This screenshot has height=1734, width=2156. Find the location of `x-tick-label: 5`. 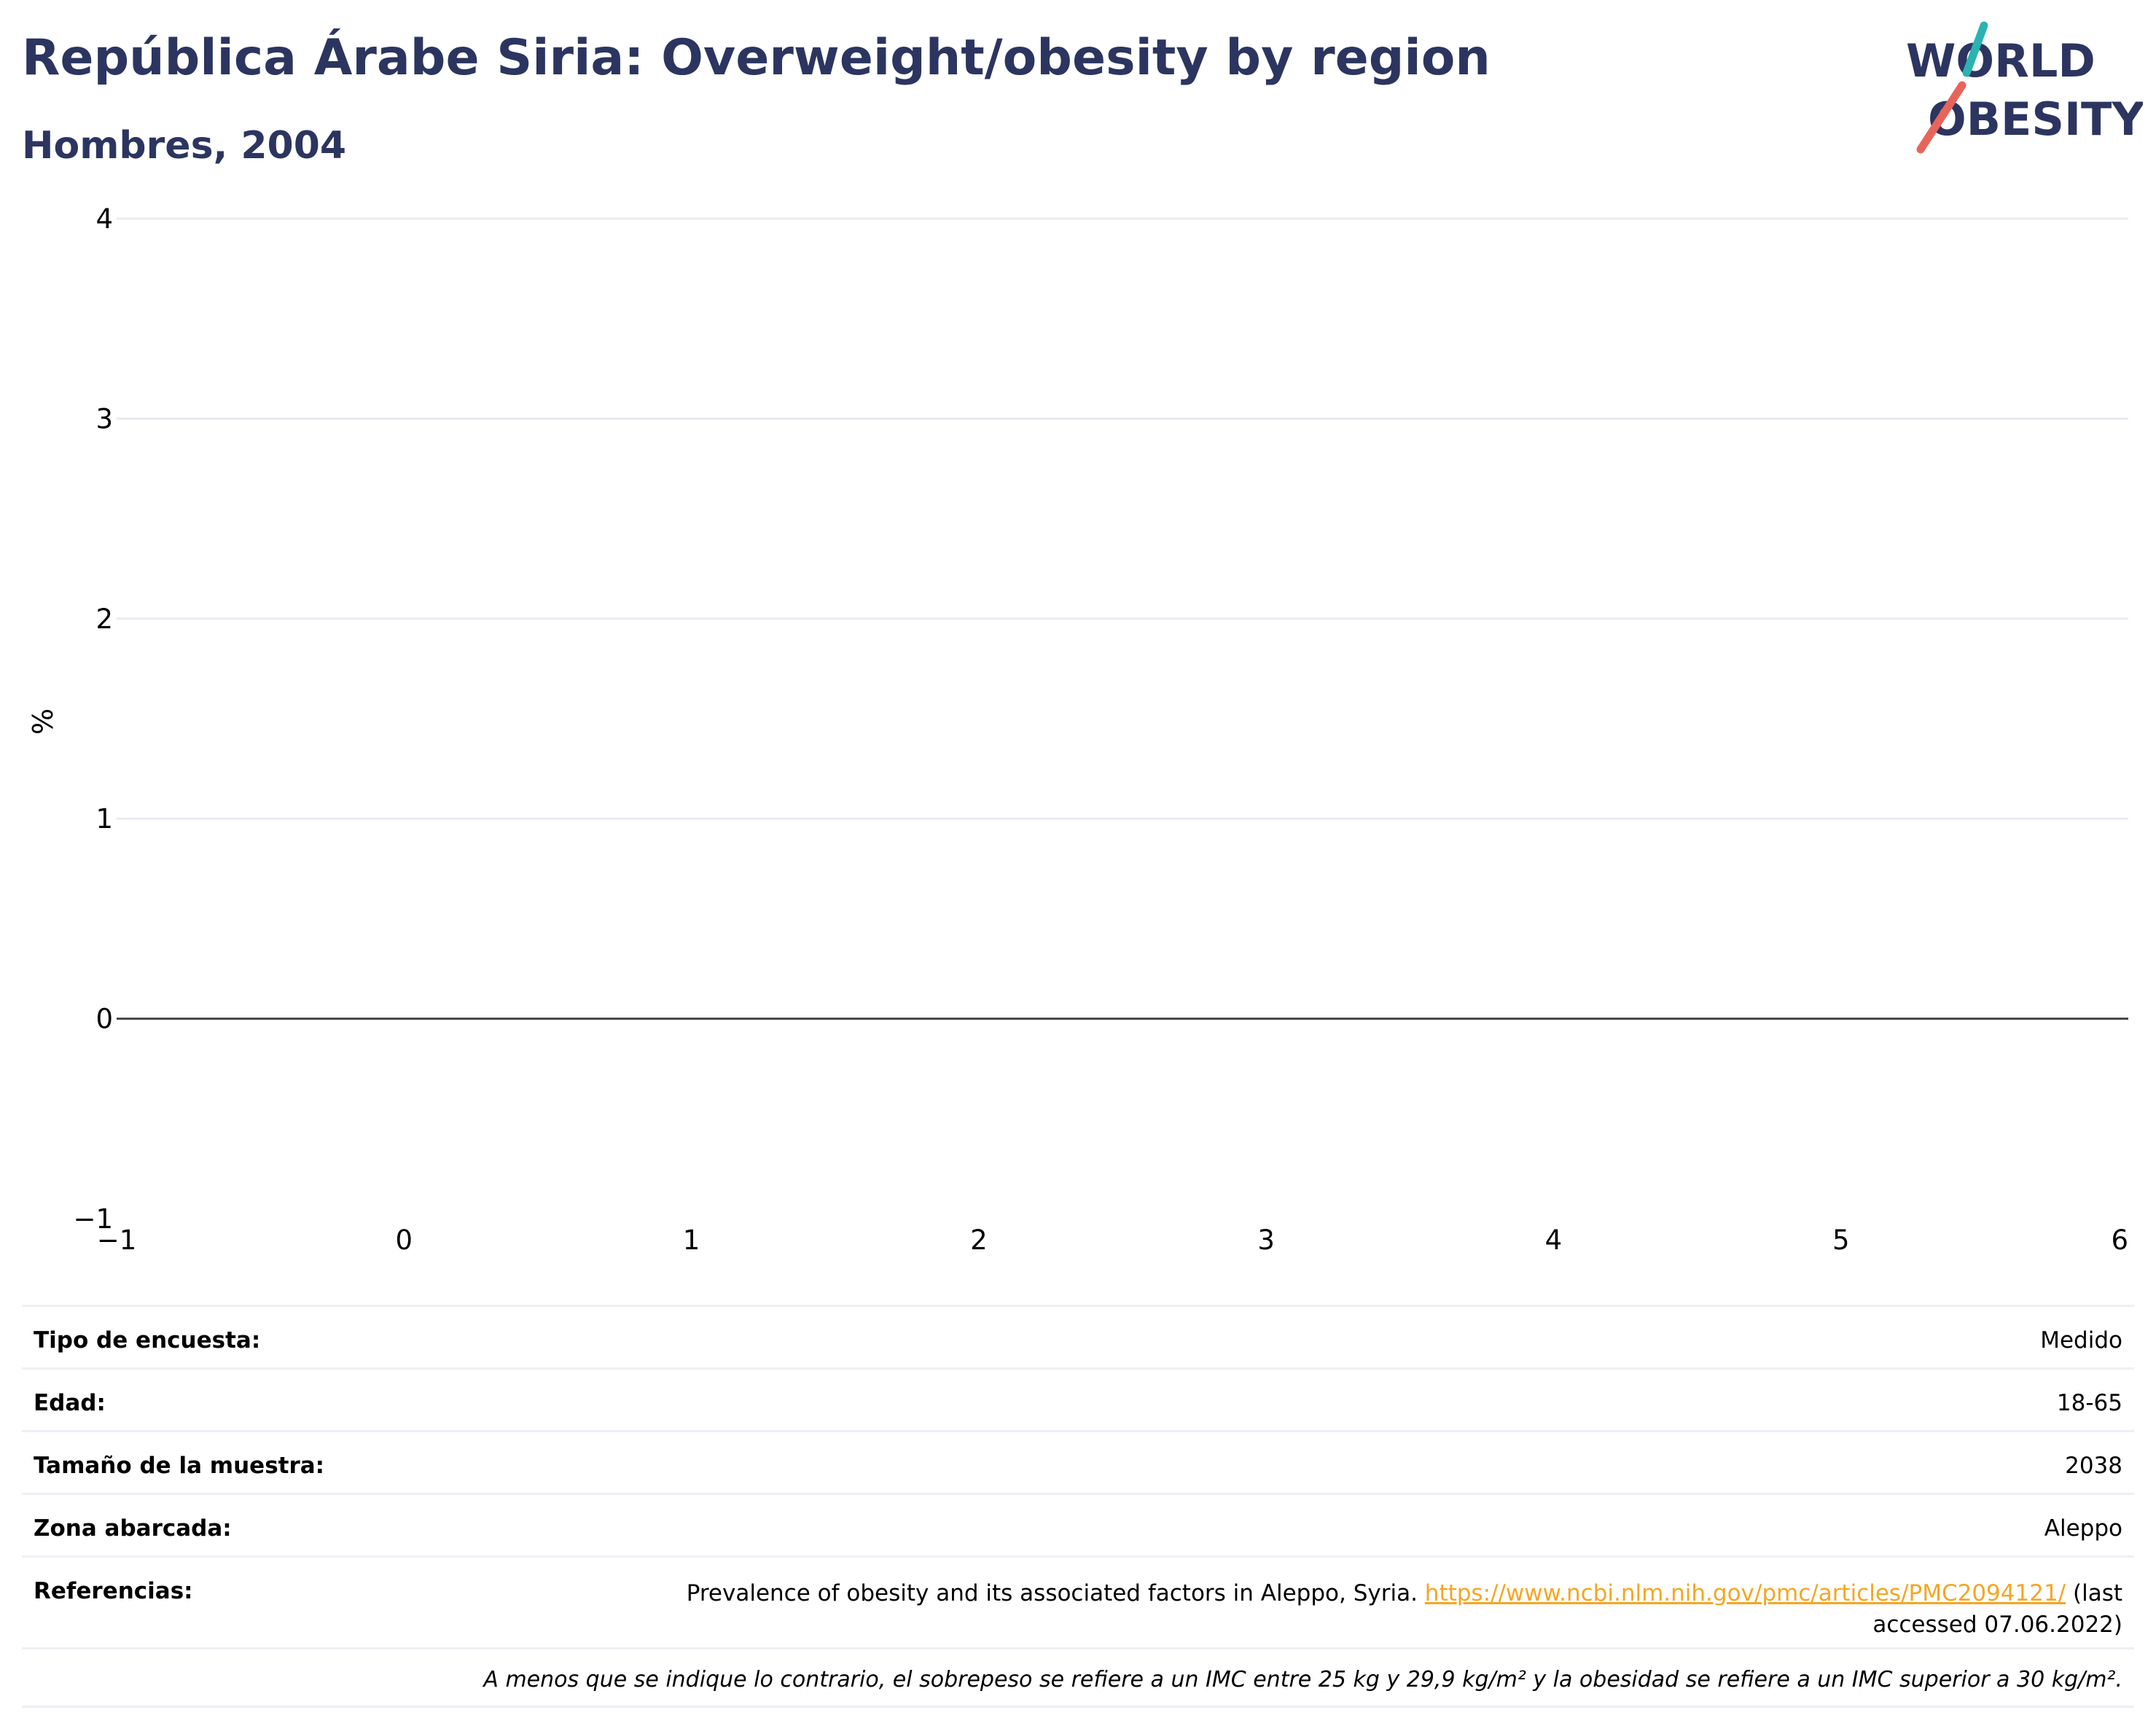

x-tick-label: 5 is located at coordinates (1841, 1240).